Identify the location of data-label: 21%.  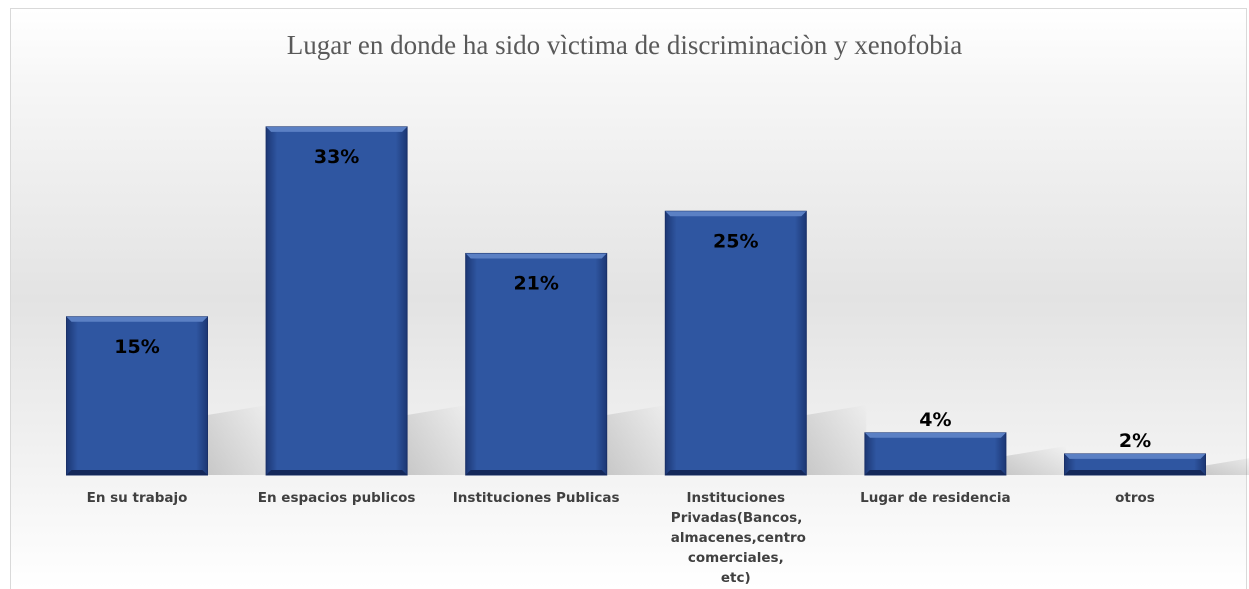
(535, 283).